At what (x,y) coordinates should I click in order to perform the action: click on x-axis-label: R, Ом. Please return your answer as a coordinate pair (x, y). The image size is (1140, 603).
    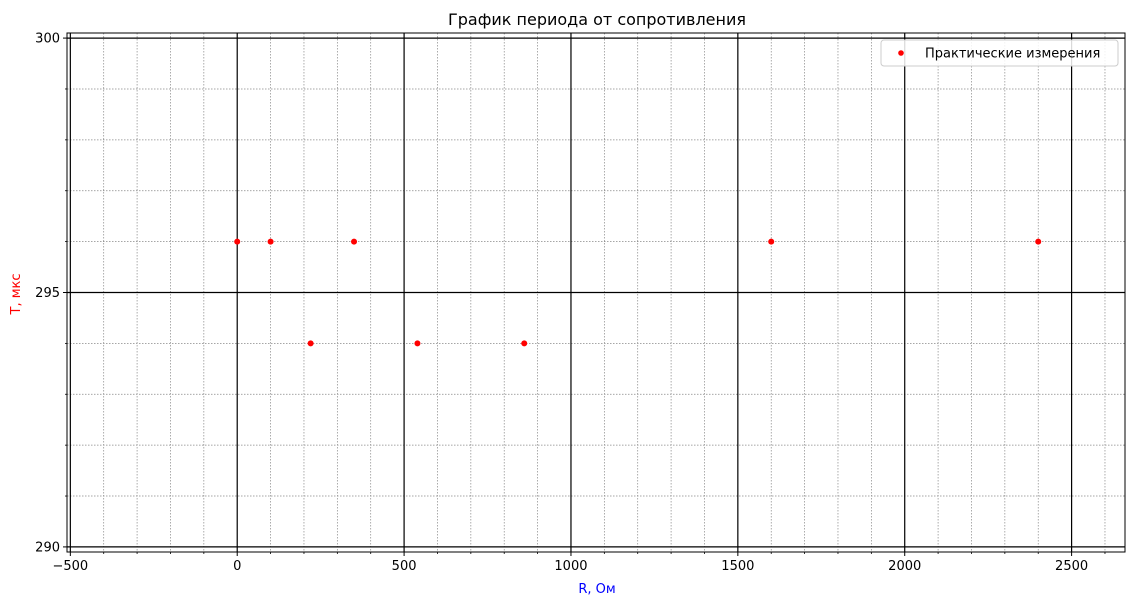
    Looking at the image, I should click on (596, 589).